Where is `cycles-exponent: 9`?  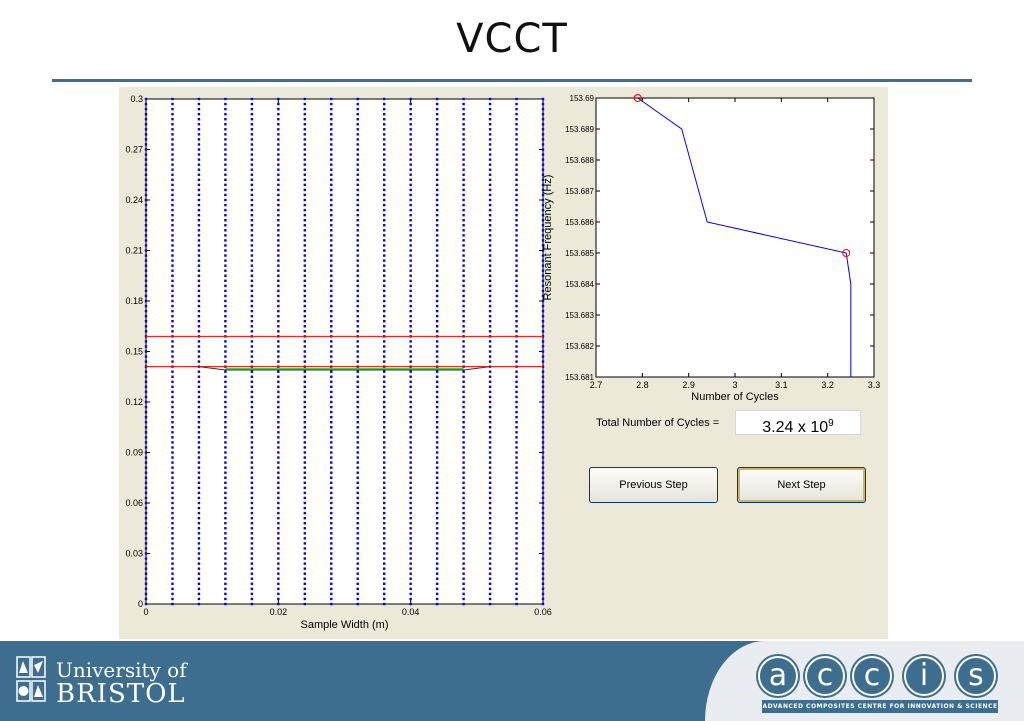
cycles-exponent: 9 is located at coordinates (831, 423).